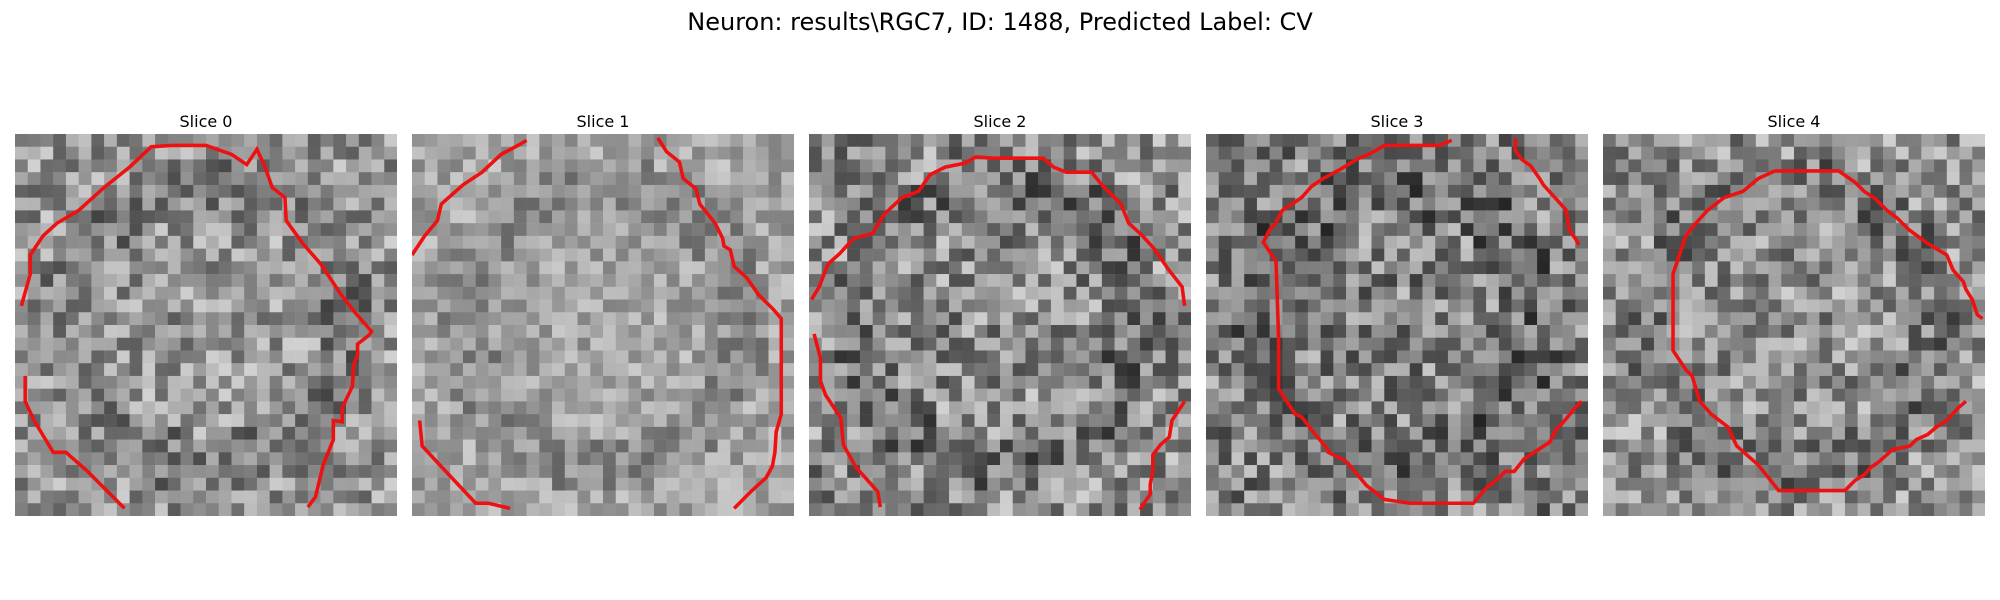 This screenshot has width=2000, height=600. I want to click on slice-panel-2: Slice 2, so click(1000, 313).